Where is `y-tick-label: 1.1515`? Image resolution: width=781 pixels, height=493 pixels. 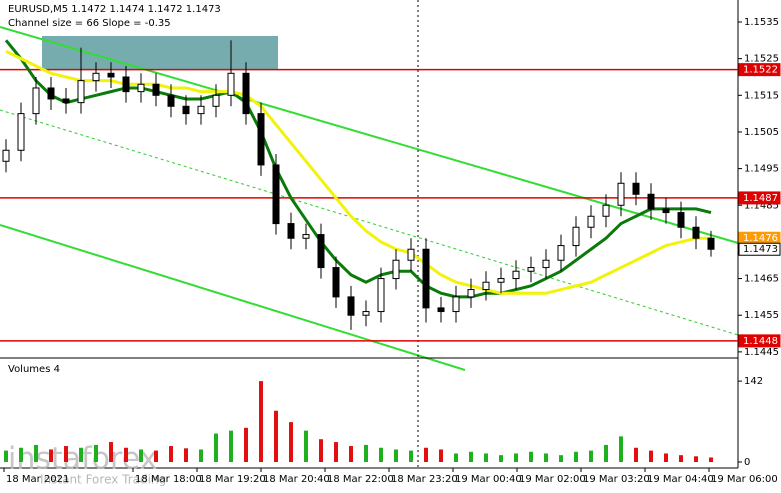 y-tick-label: 1.1515 is located at coordinates (761, 95).